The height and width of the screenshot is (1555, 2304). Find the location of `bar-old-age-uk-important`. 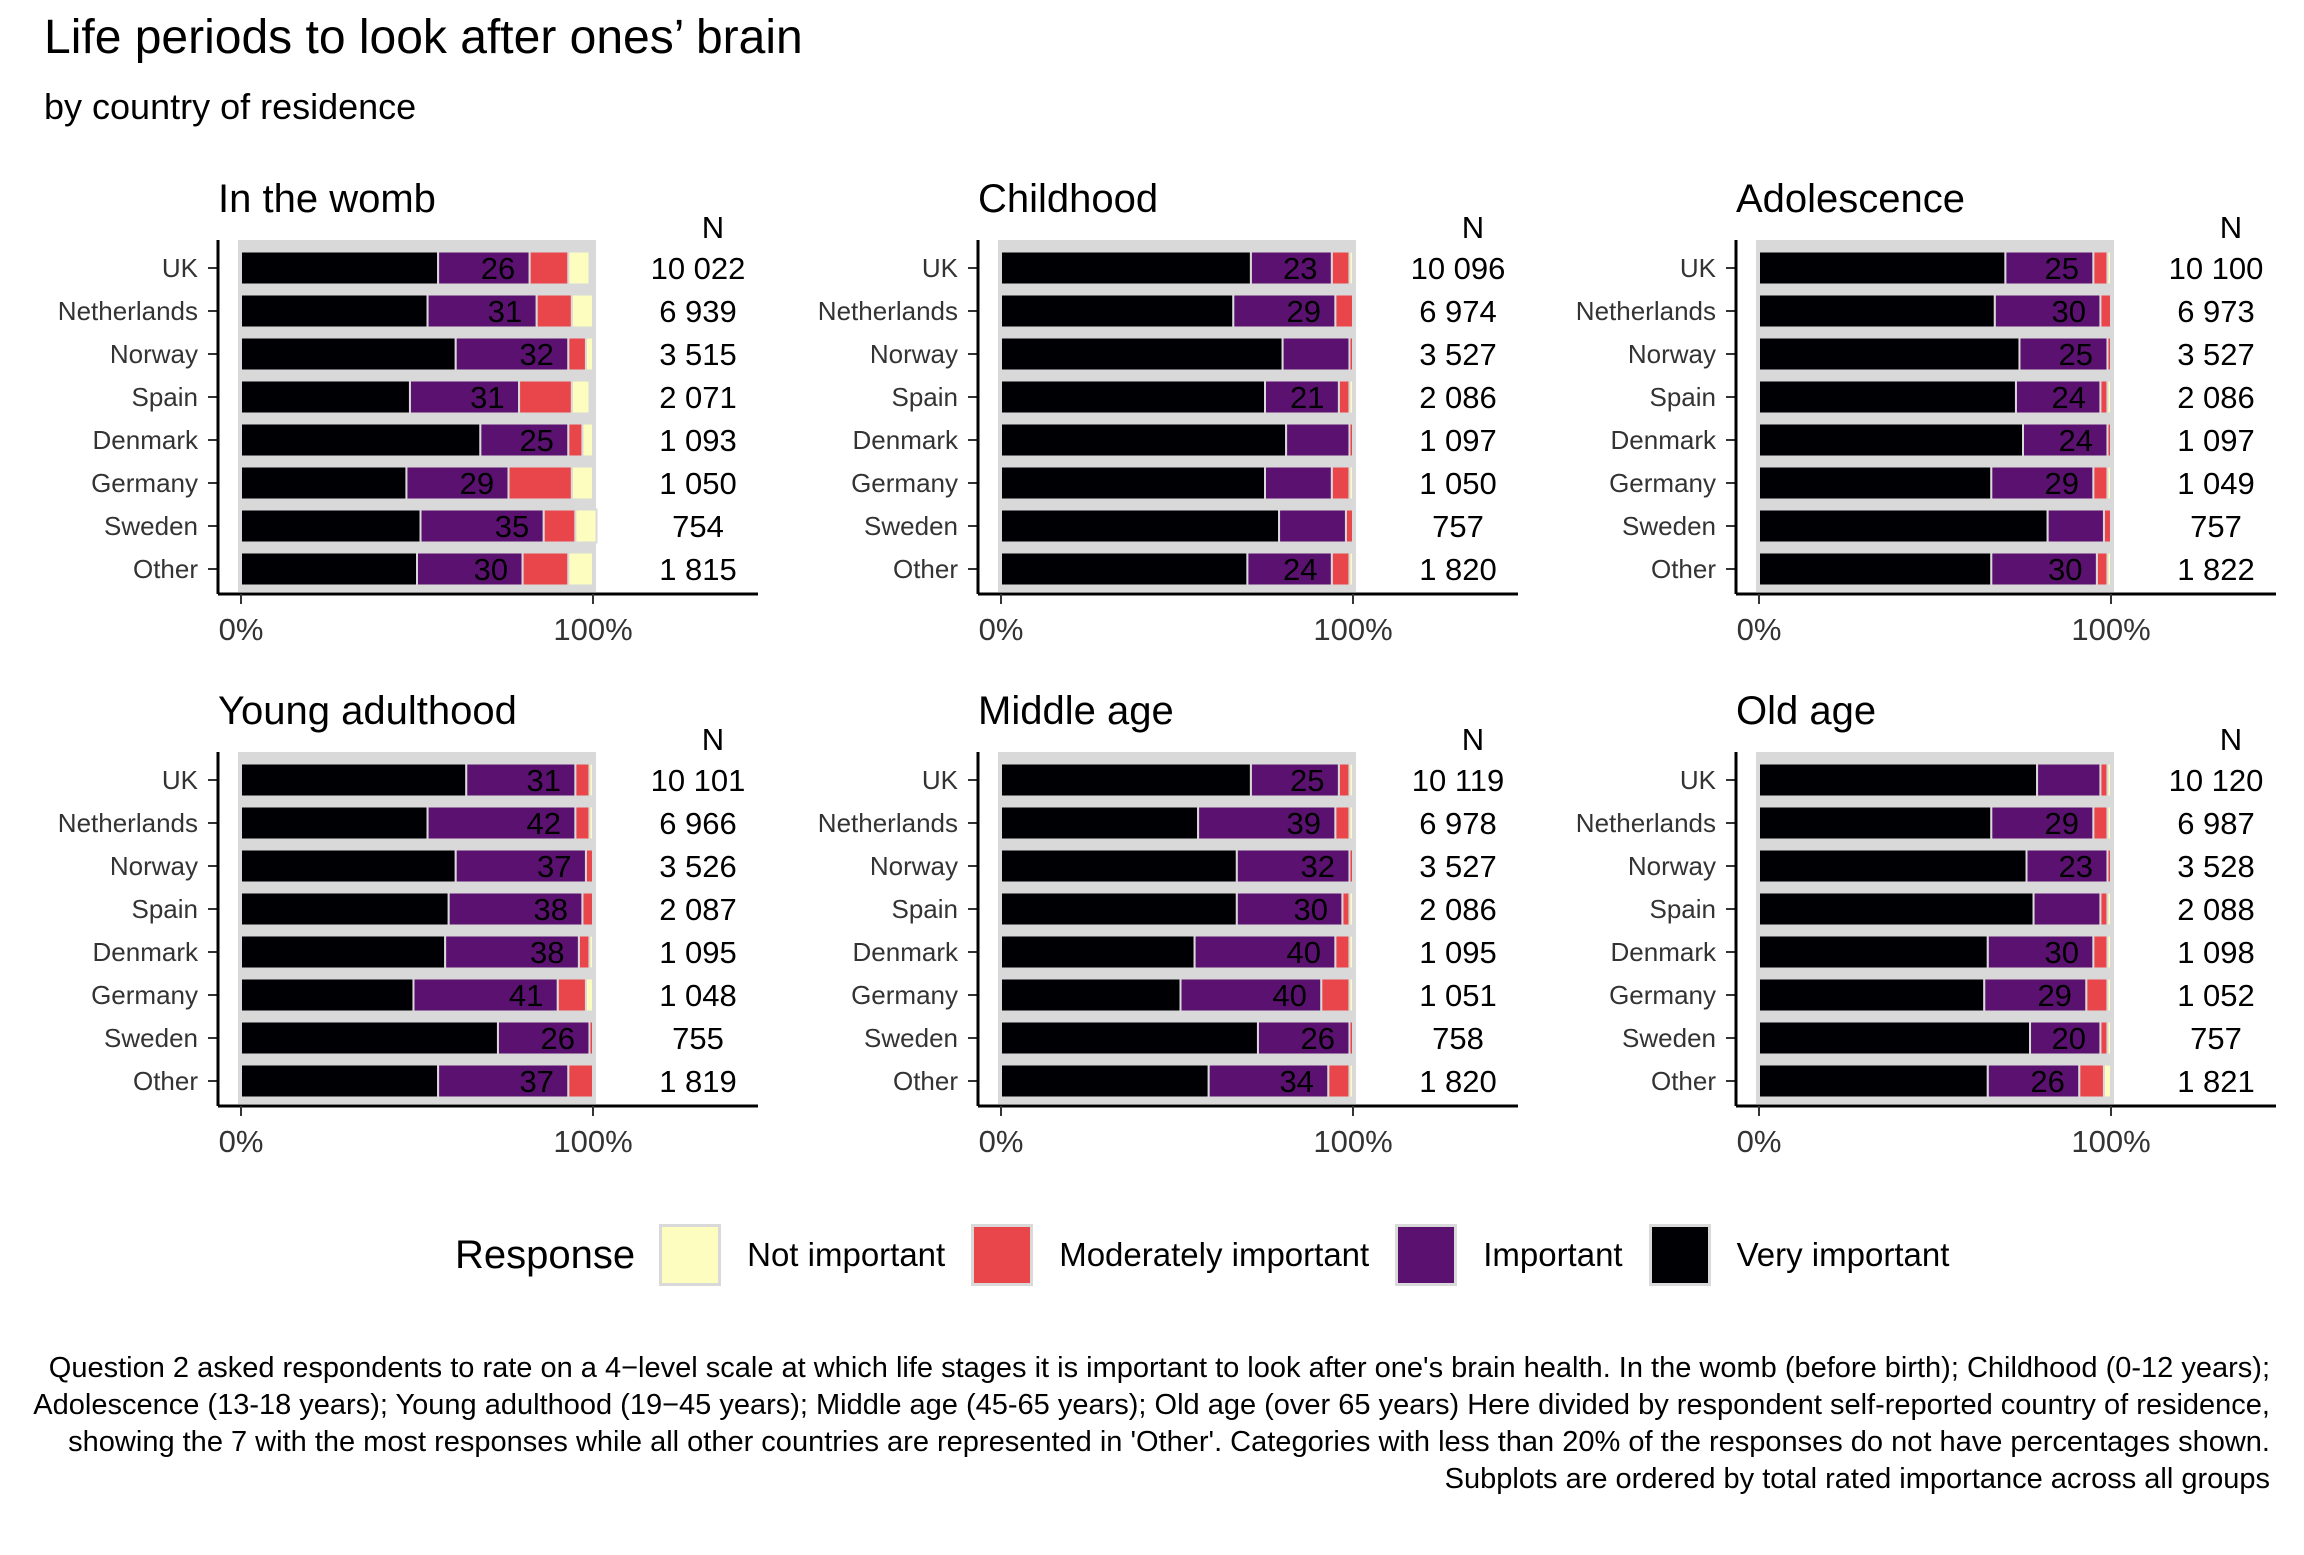

bar-old-age-uk-important is located at coordinates (2069, 780).